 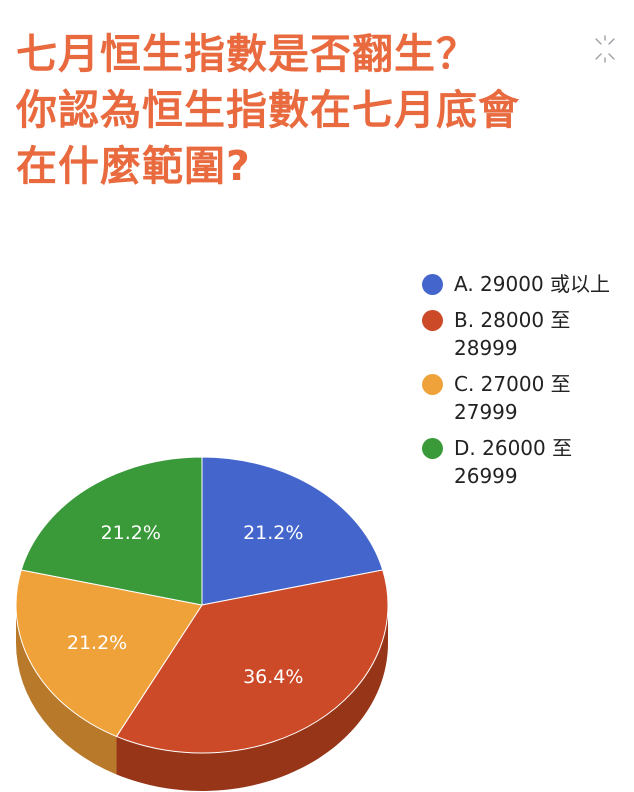 What do you see at coordinates (486, 476) in the screenshot?
I see `legend-label-d-line-2: 26999` at bounding box center [486, 476].